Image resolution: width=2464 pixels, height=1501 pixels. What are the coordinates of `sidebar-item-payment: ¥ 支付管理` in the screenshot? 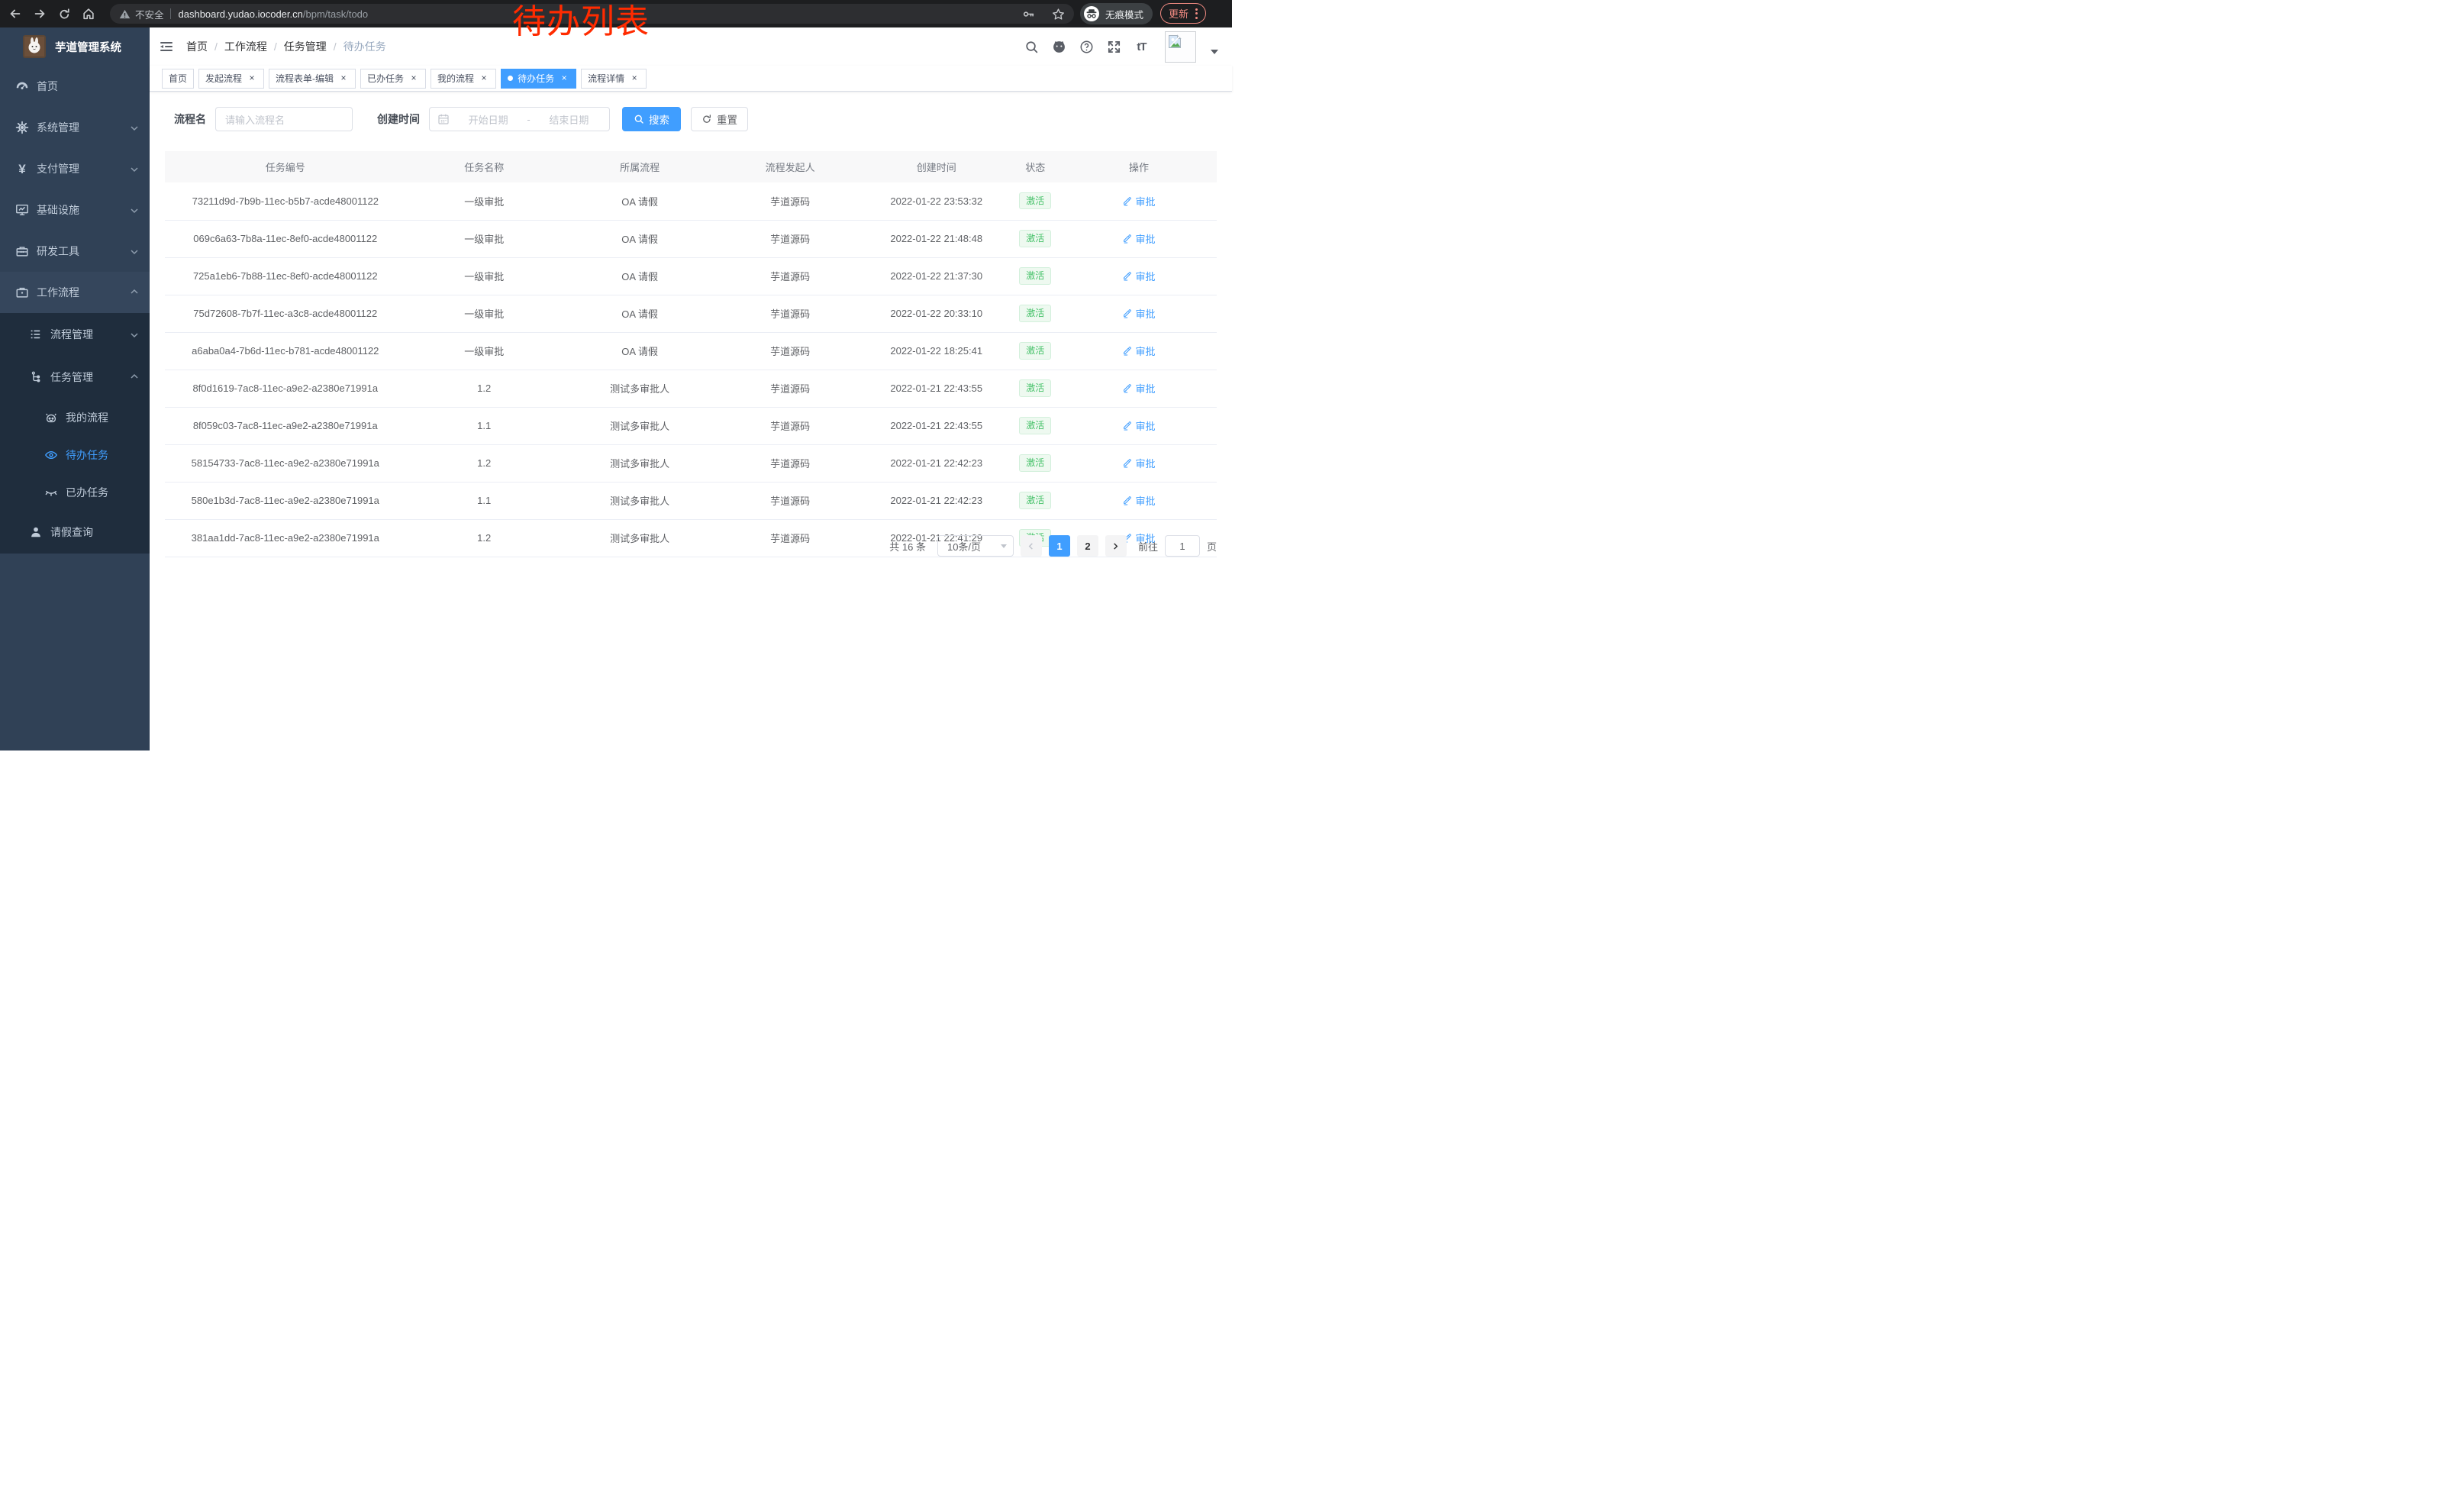 It's located at (75, 168).